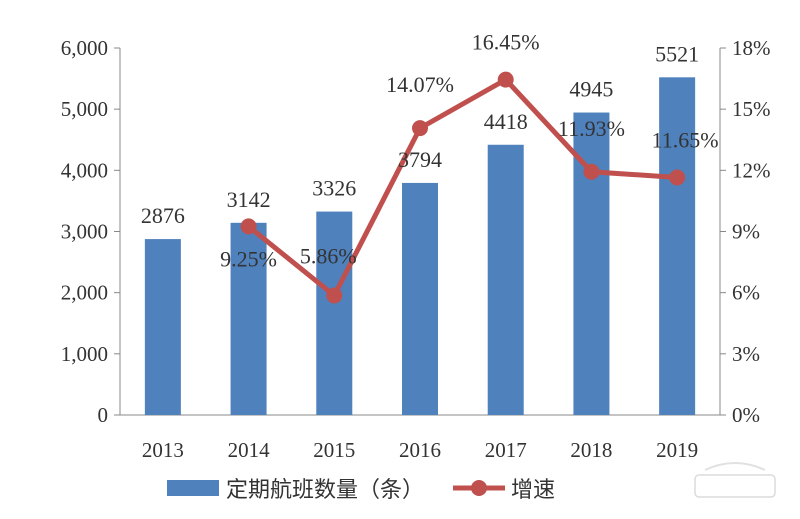  I want to click on growth-label: 11.93%, so click(591, 128).